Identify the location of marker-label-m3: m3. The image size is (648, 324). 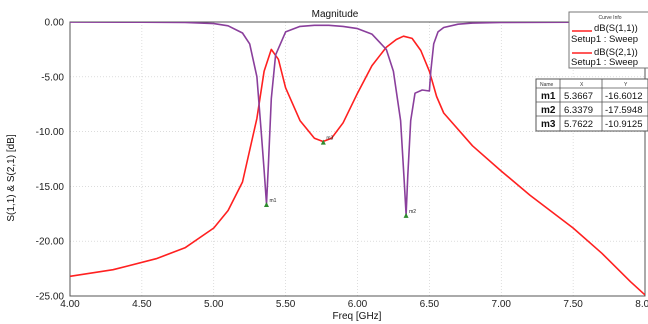
(329, 139).